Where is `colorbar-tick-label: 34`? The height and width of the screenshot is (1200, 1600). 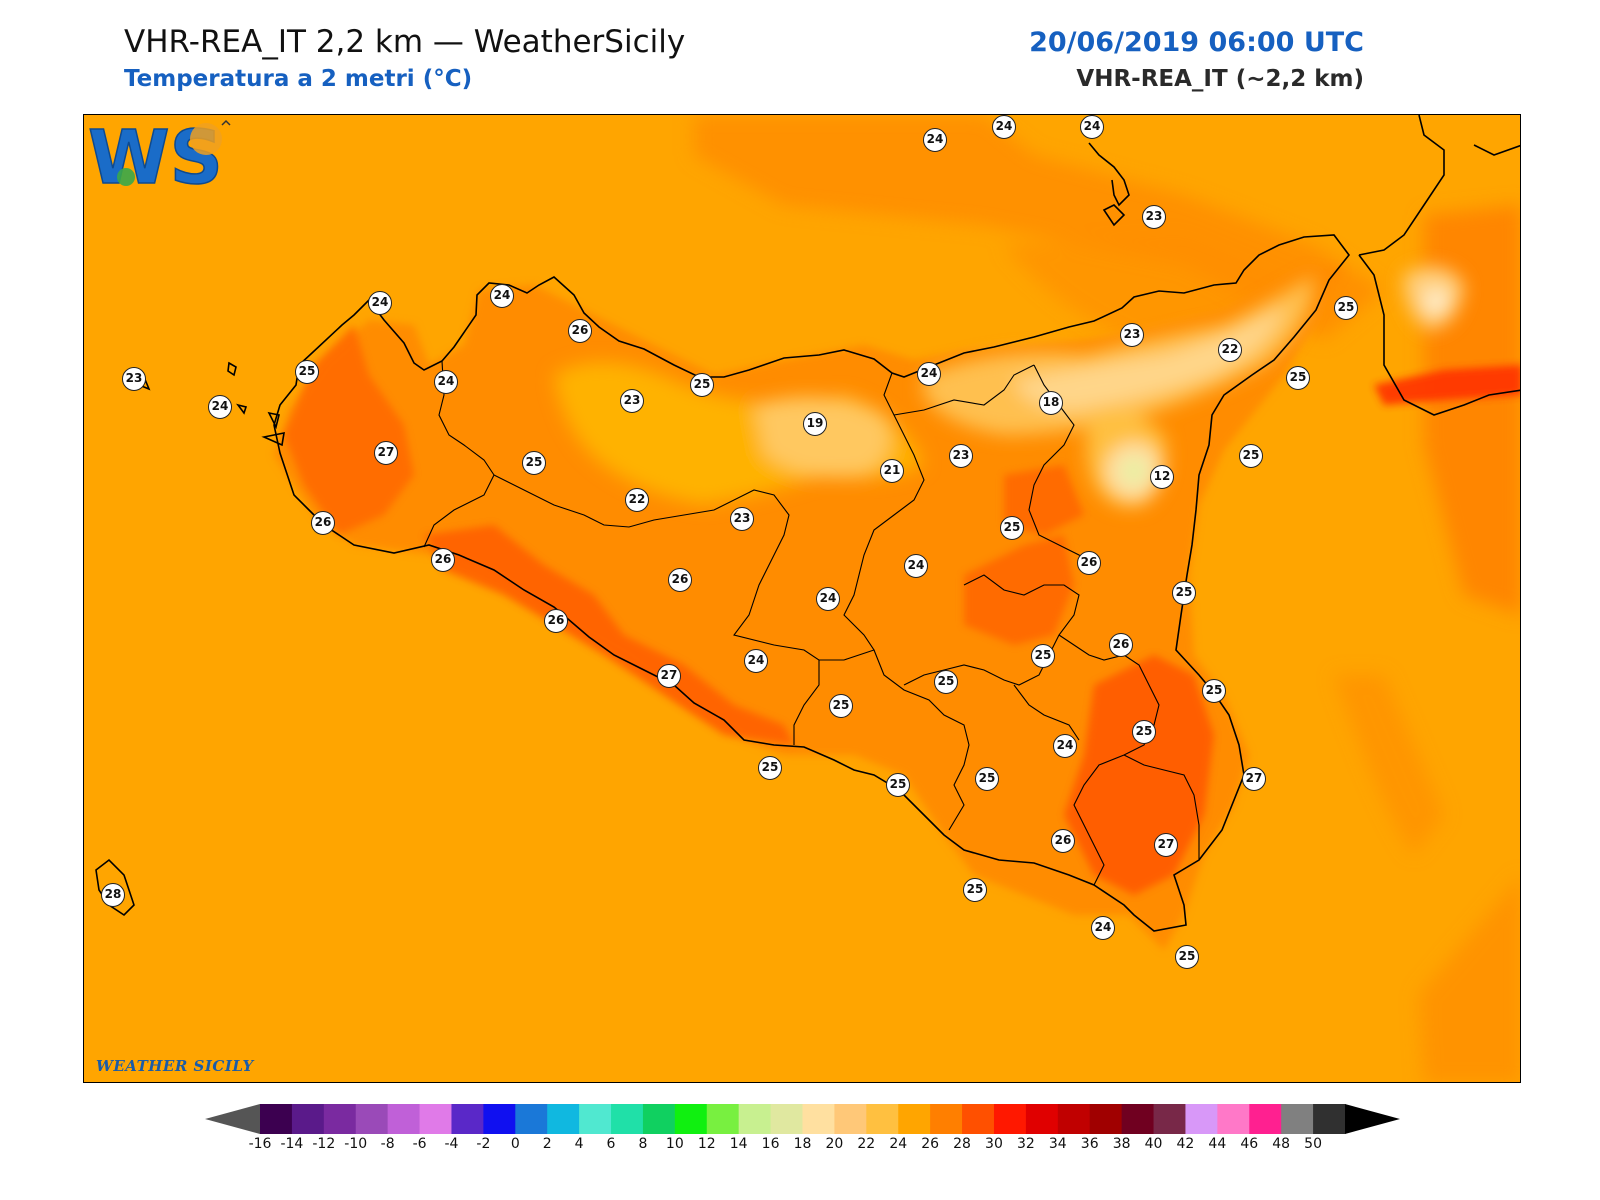 colorbar-tick-label: 34 is located at coordinates (1057, 1144).